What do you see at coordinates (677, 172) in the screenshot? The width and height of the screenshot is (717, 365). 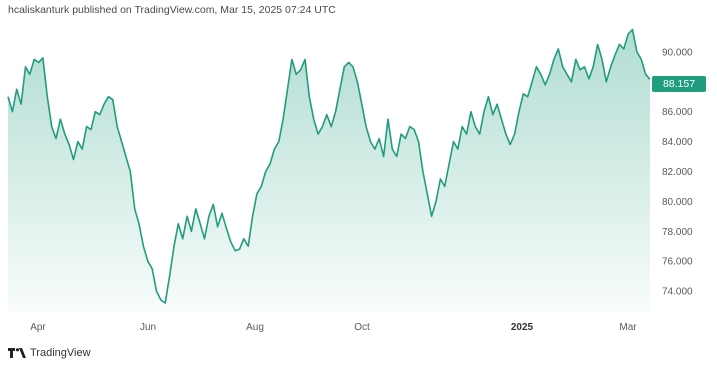 I see `y-tick-label: 82.000` at bounding box center [677, 172].